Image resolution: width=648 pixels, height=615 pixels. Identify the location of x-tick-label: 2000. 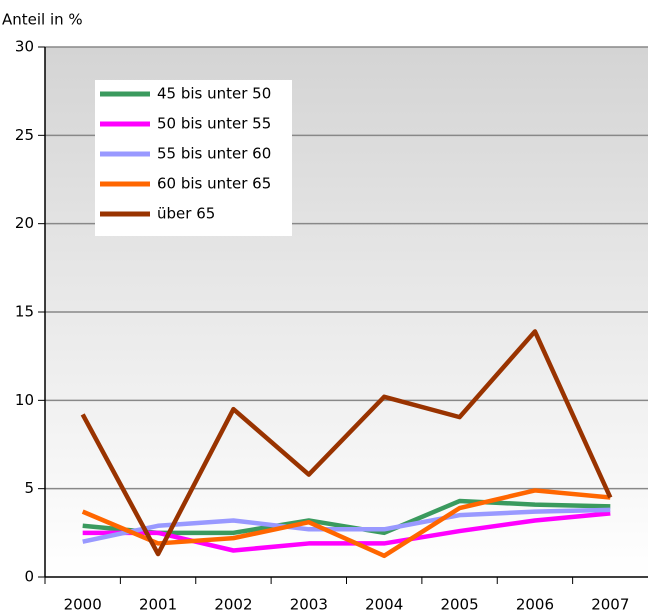
(83, 605).